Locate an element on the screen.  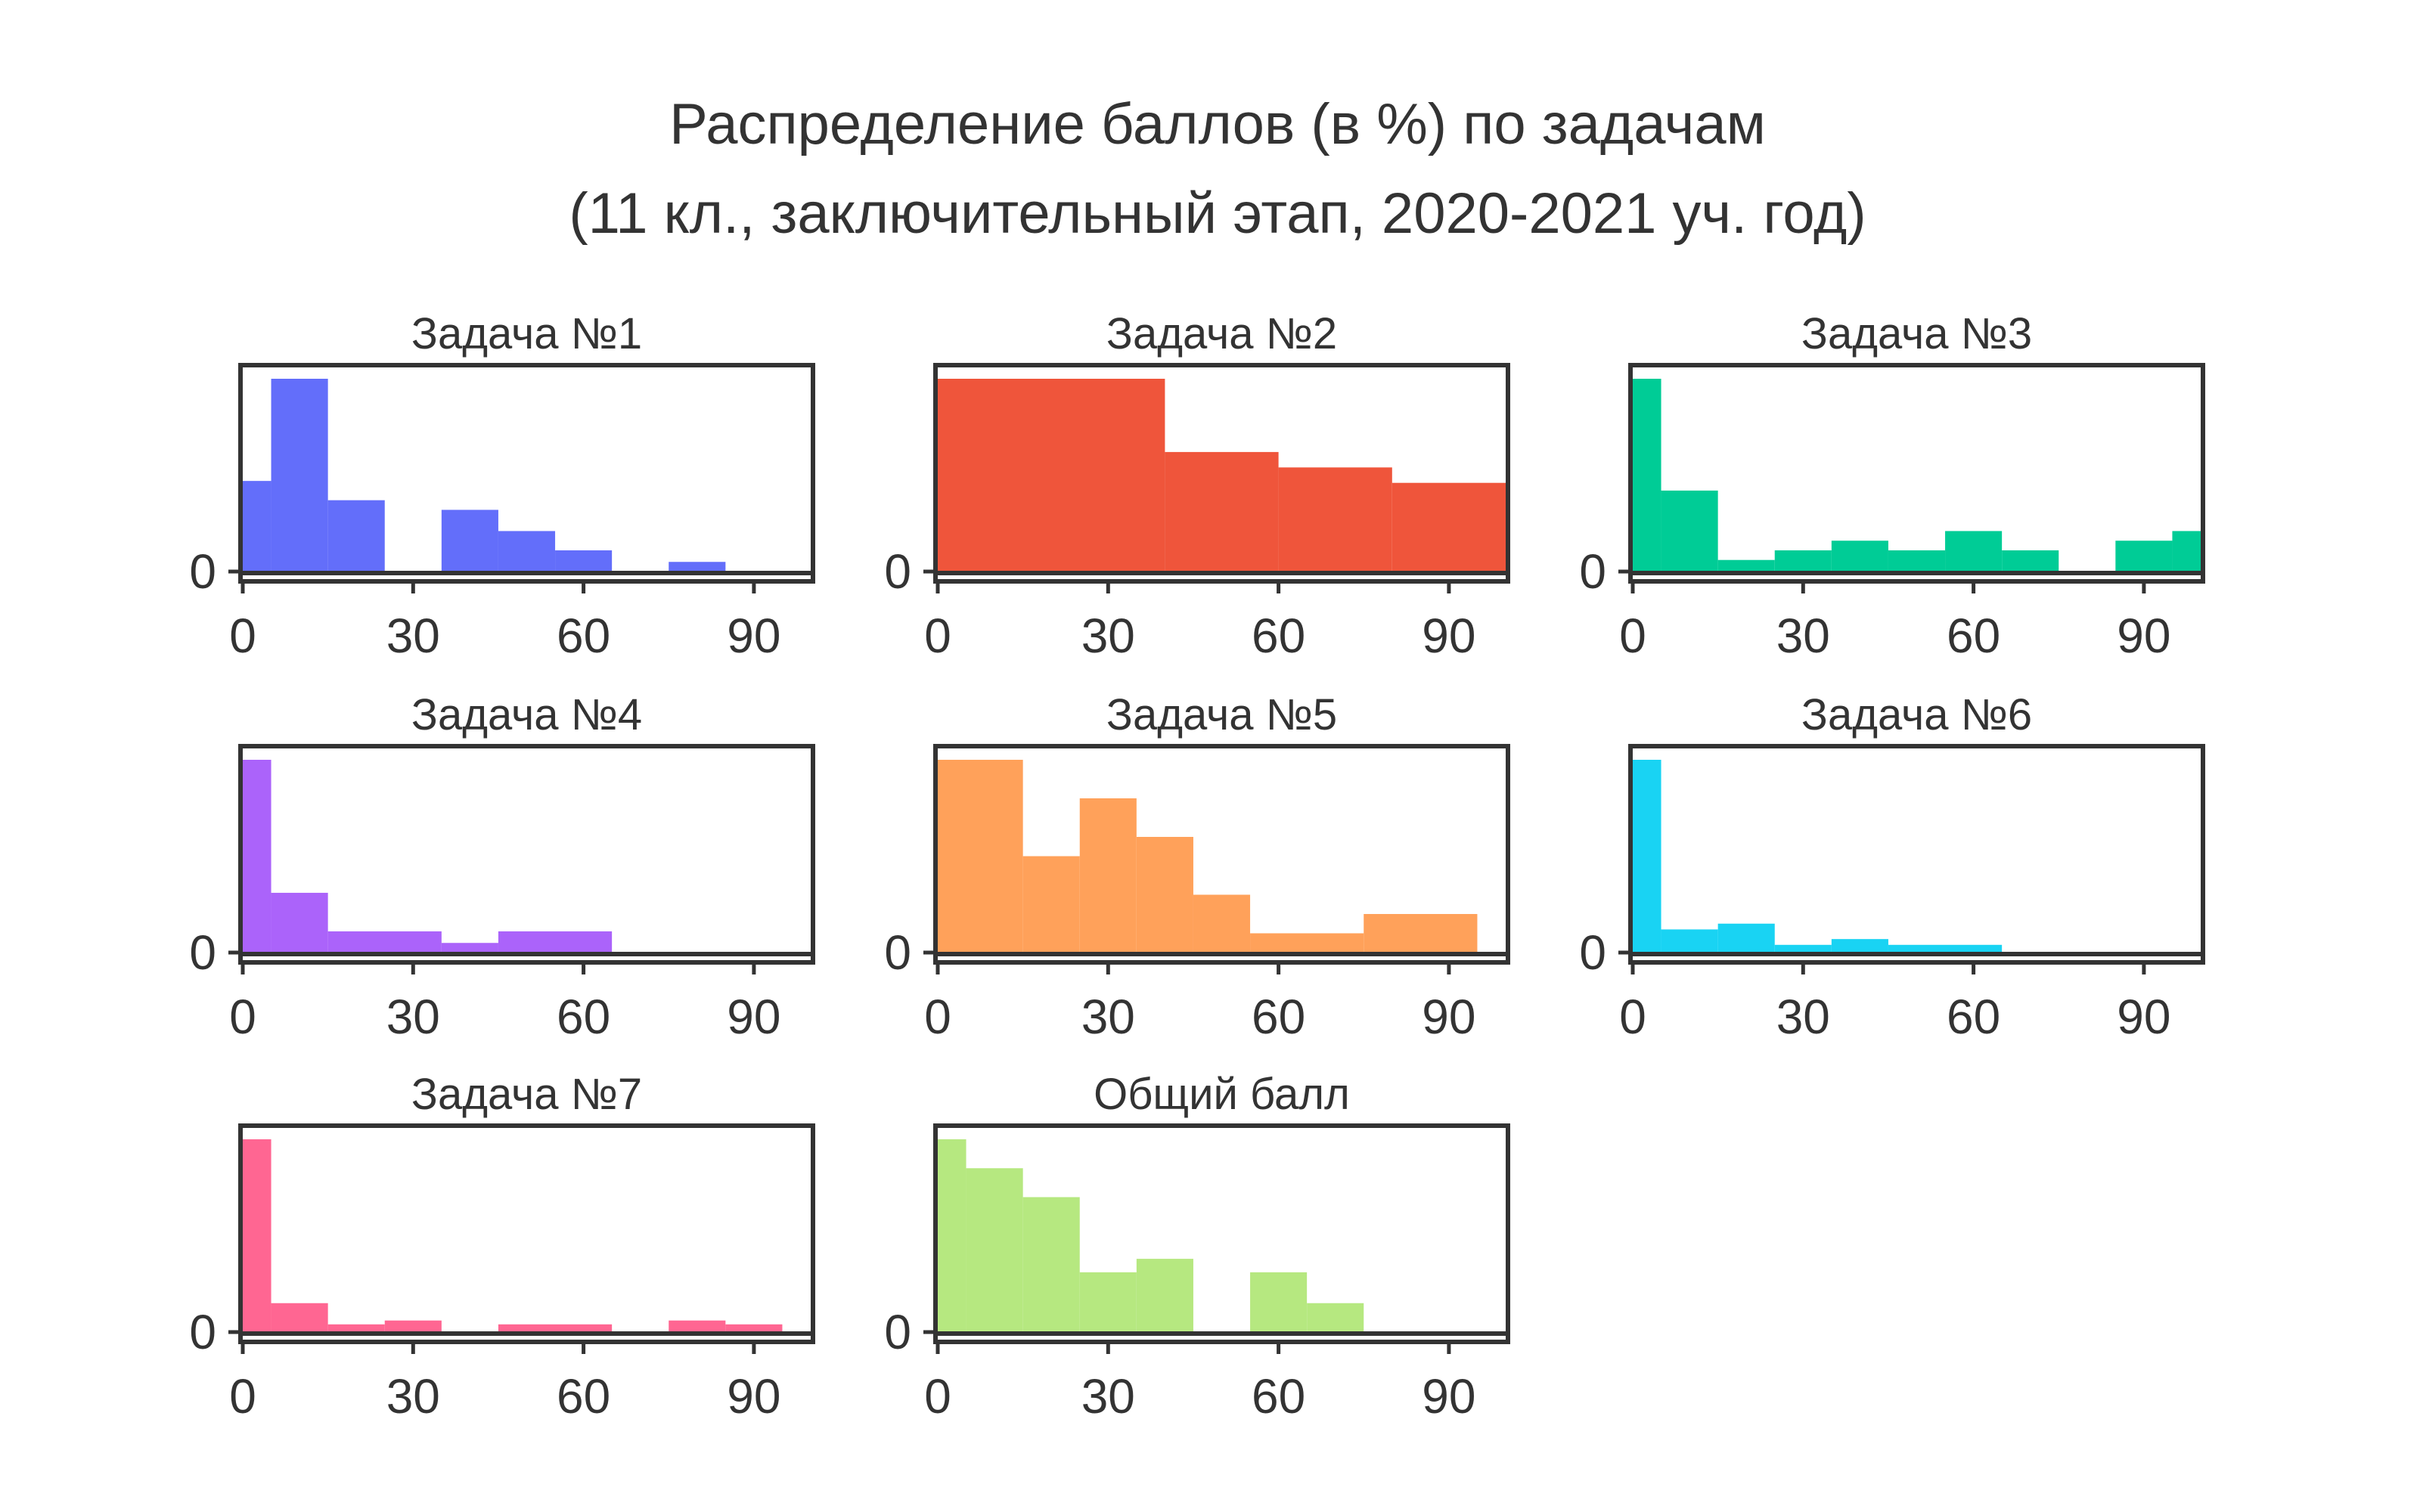
subplot-3: Задача №3 0 30 60 90 0 is located at coordinates (1892, 486).